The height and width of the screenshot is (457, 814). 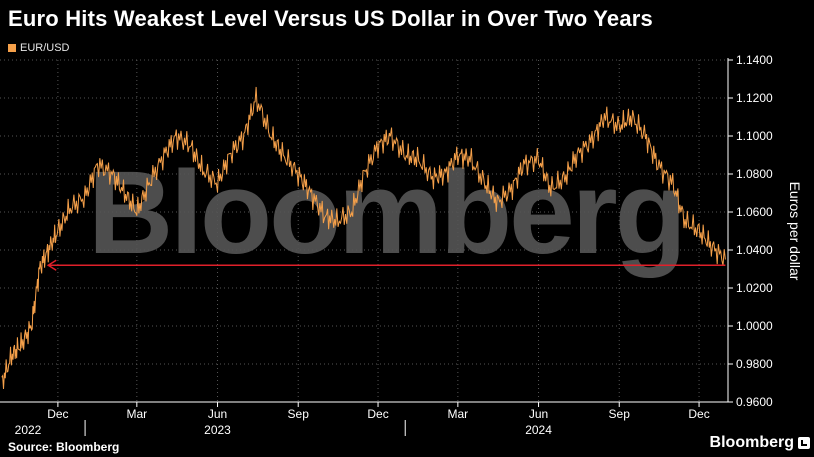 What do you see at coordinates (754, 98) in the screenshot?
I see `y-tick-label: 1.1200` at bounding box center [754, 98].